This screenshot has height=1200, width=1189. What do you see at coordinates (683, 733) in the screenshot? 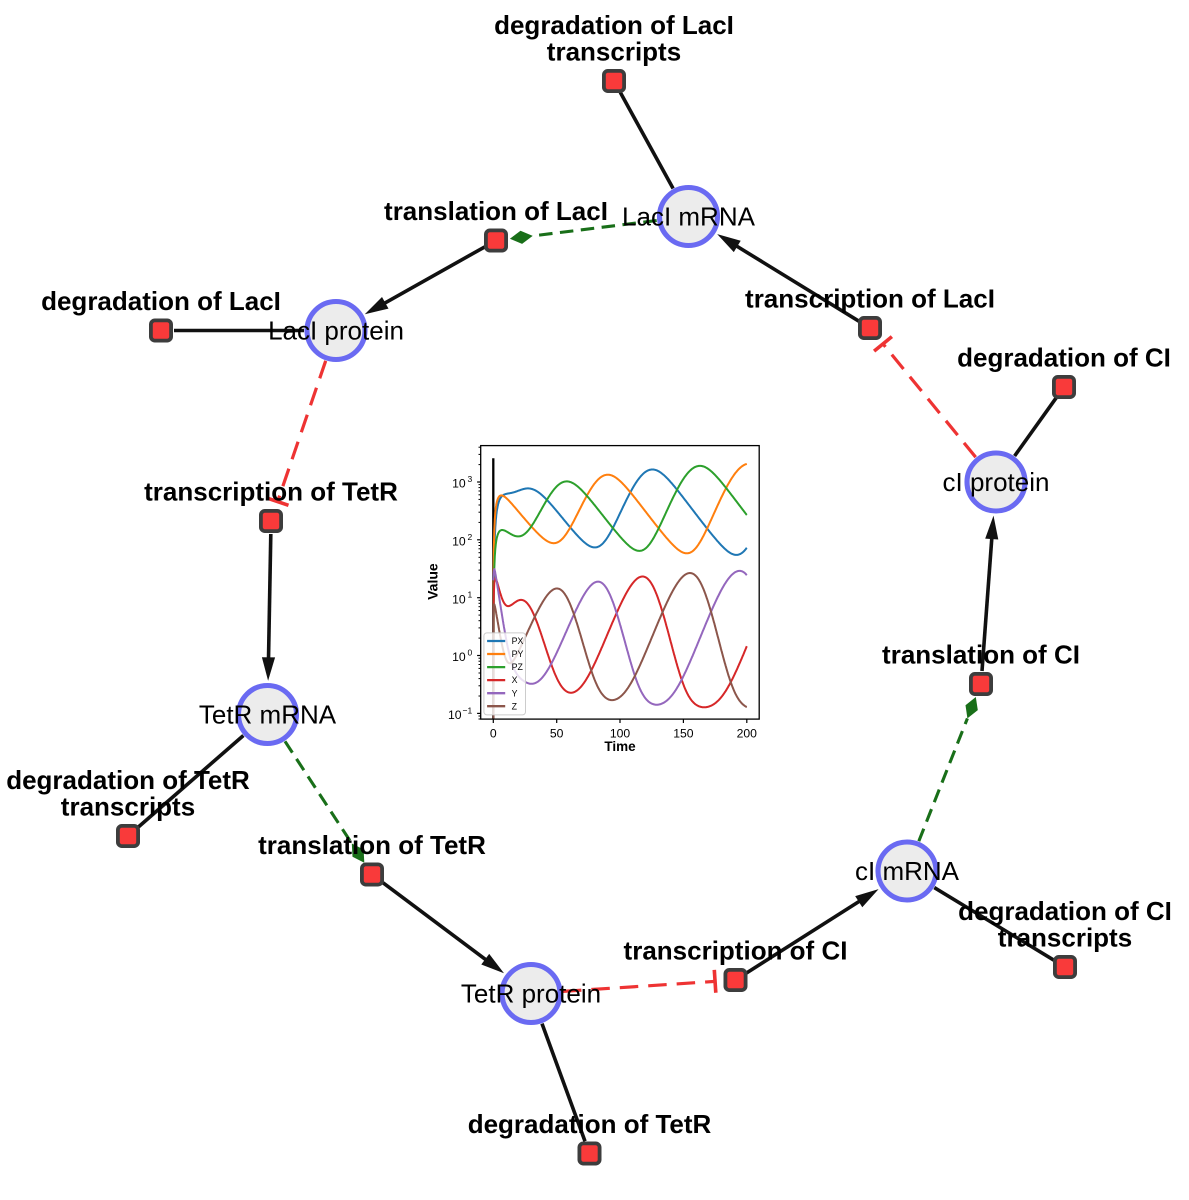
I see `svg-text: 150` at bounding box center [683, 733].